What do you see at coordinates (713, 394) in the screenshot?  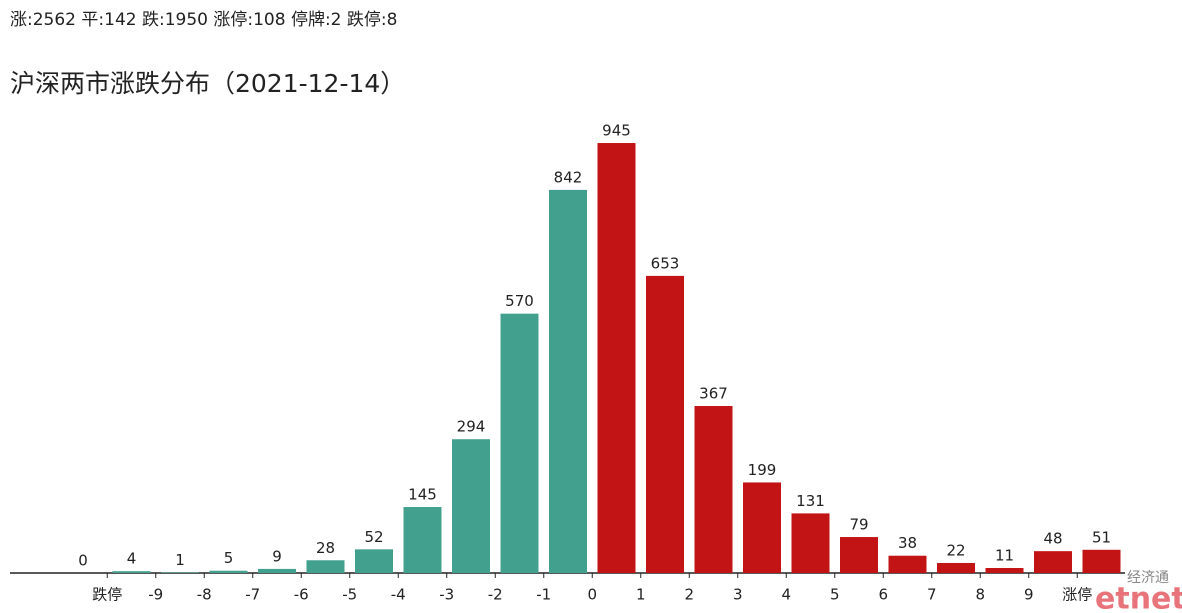 I see `value-label: 367` at bounding box center [713, 394].